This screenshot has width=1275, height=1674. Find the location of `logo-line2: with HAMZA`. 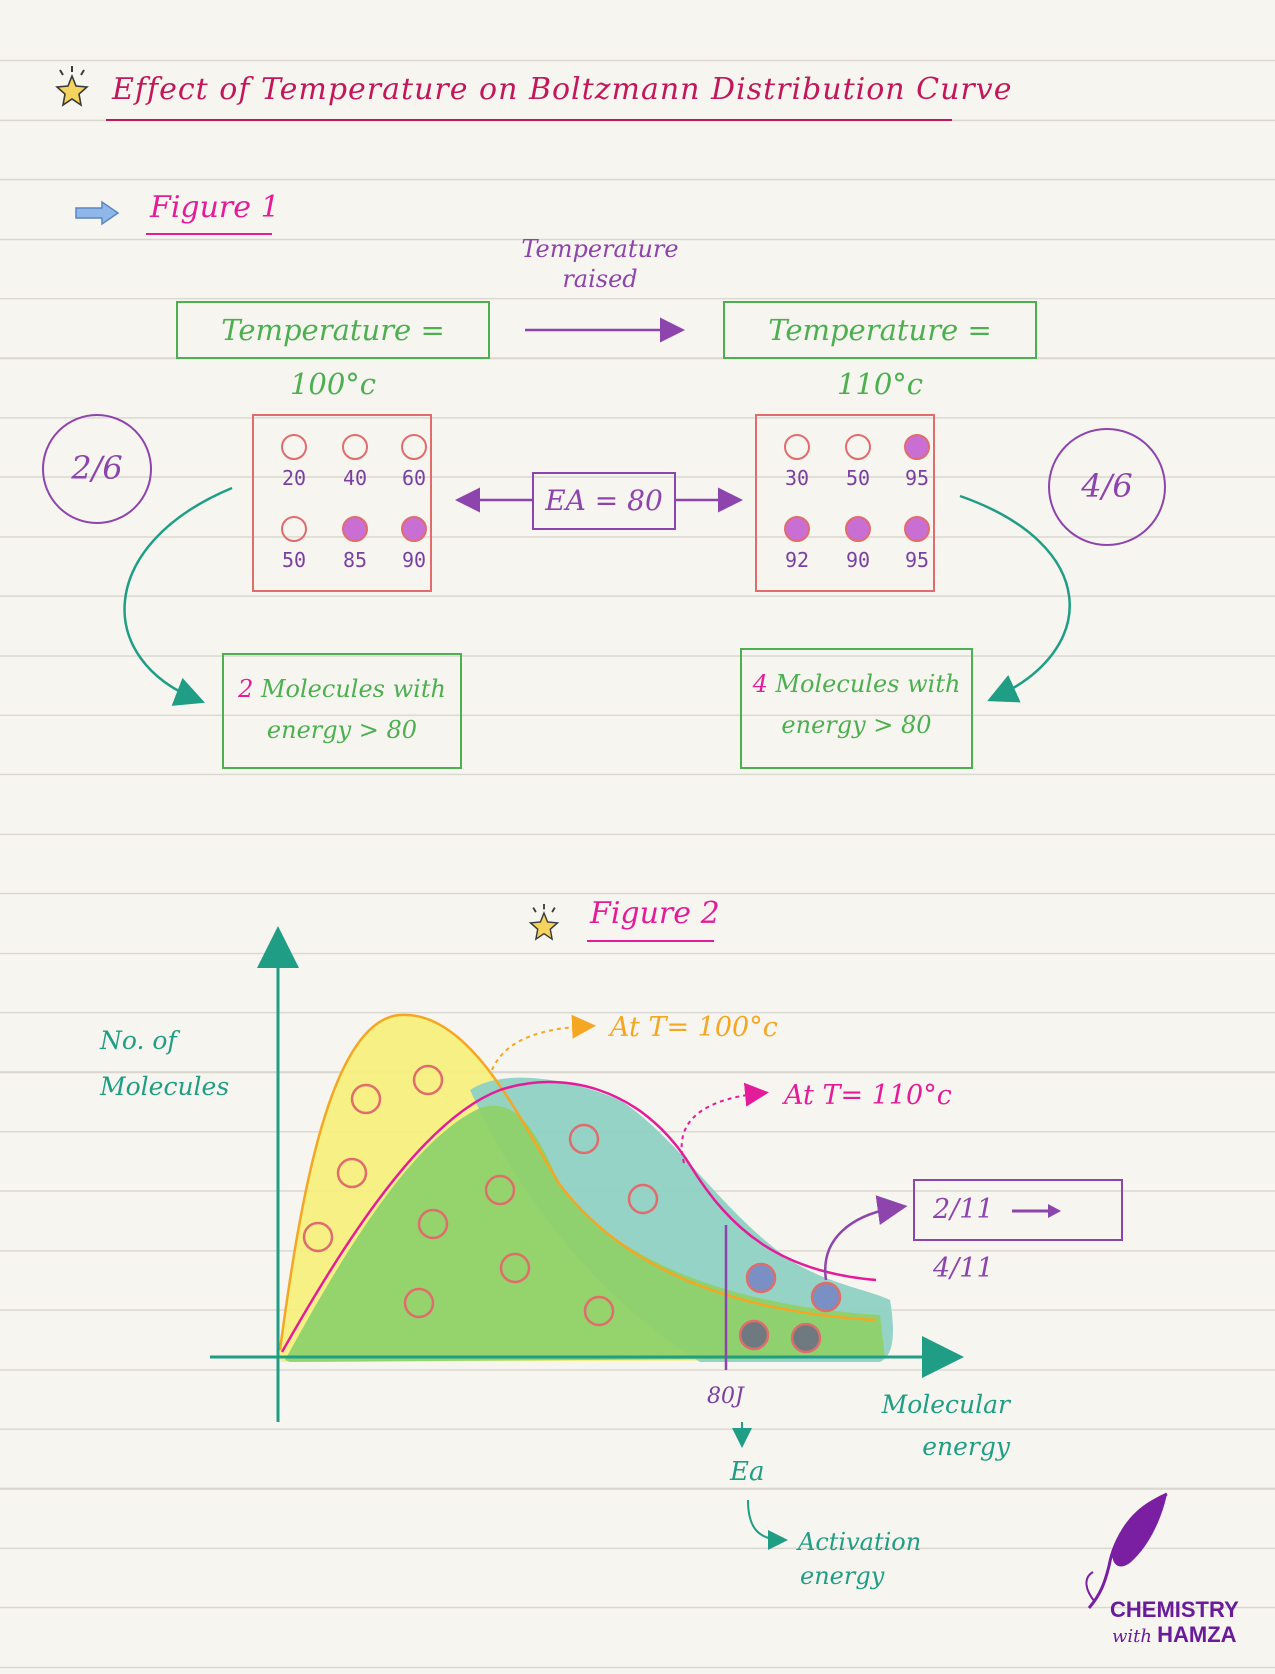

logo-line2: with HAMZA is located at coordinates (1174, 1635).